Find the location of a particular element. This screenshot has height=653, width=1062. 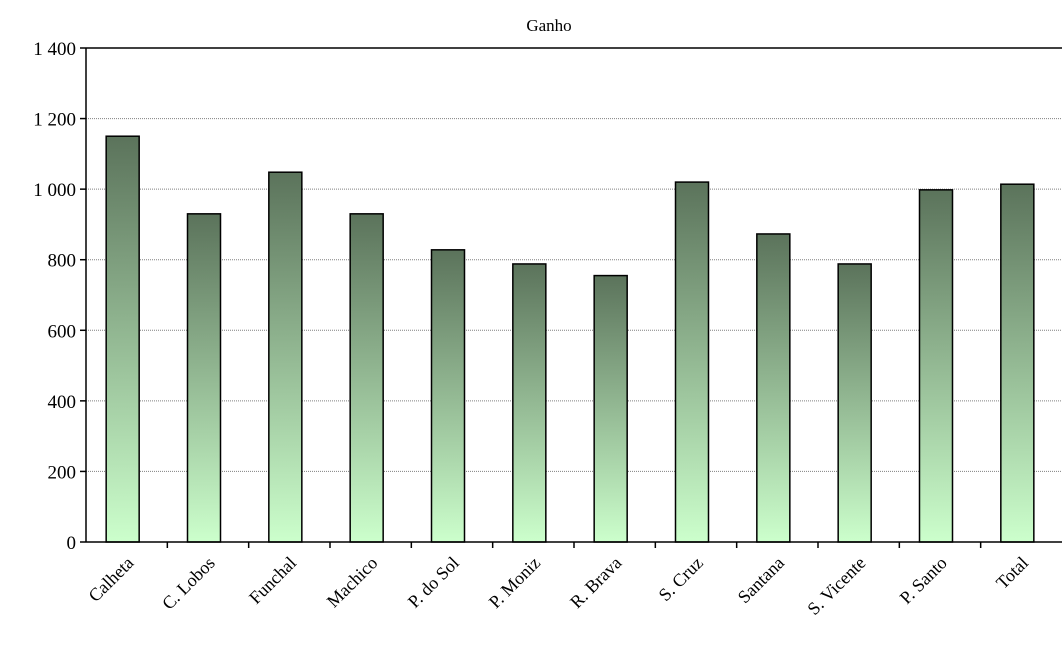

y-tick-label: 1 400 is located at coordinates (54, 49).